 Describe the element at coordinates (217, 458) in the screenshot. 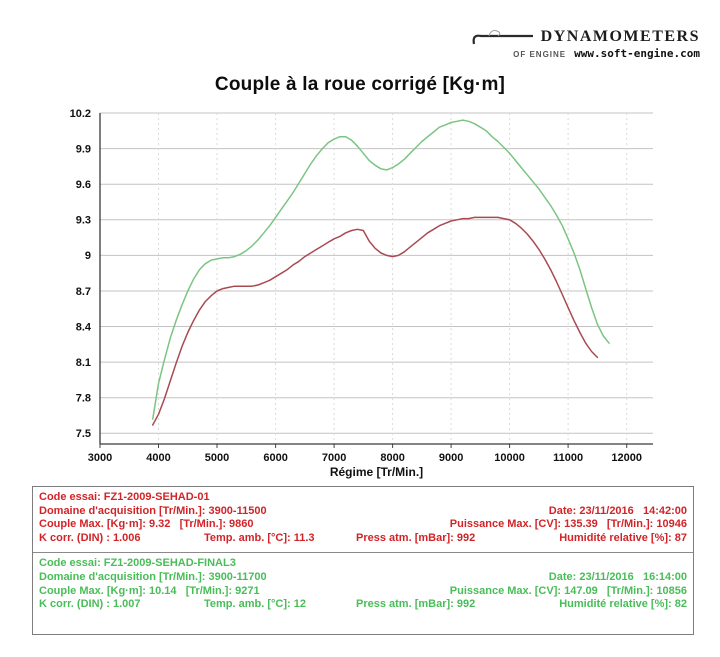

I see `x-tick-label: 5000` at that location.